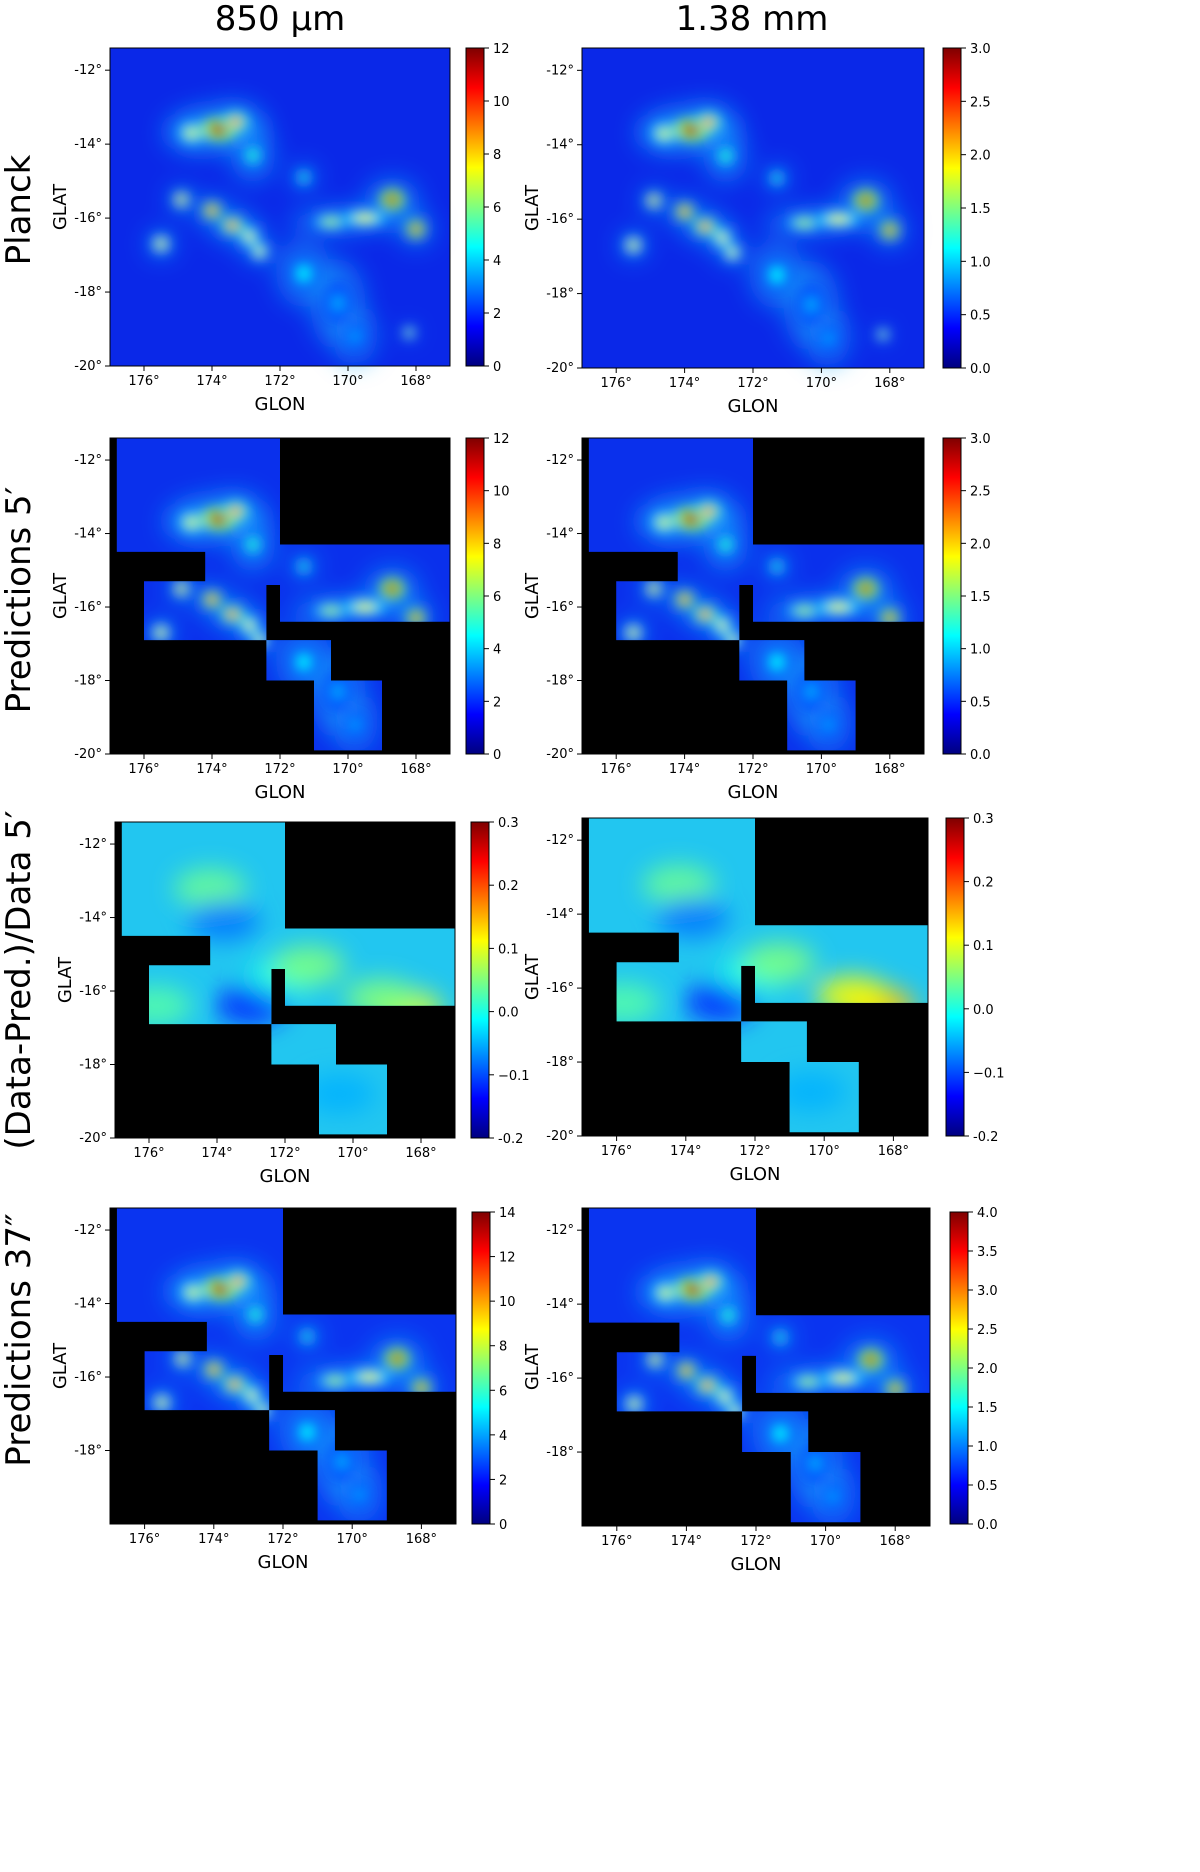 Image resolution: width=1200 pixels, height=1872 pixels. Describe the element at coordinates (987, 1369) in the screenshot. I see `colorbar-tick-label: 2.0` at that location.